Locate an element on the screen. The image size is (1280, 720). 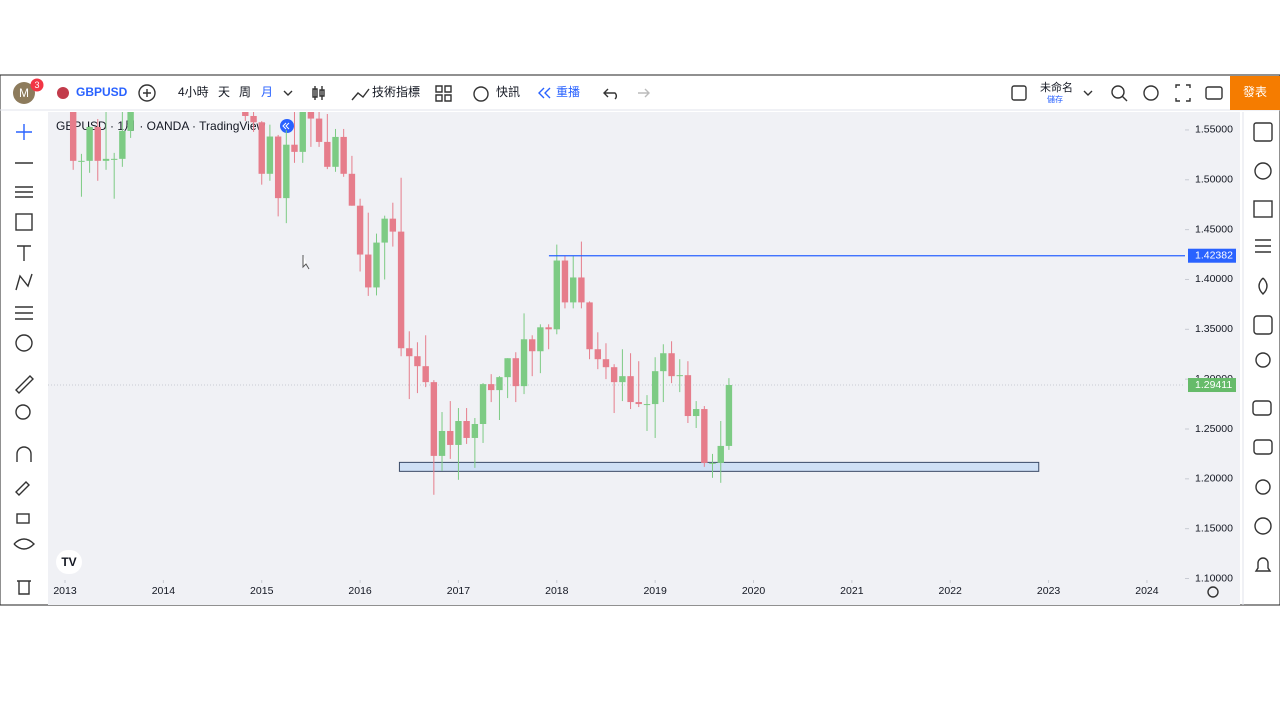
y-tick-label: 1.20000 is located at coordinates (1214, 479).